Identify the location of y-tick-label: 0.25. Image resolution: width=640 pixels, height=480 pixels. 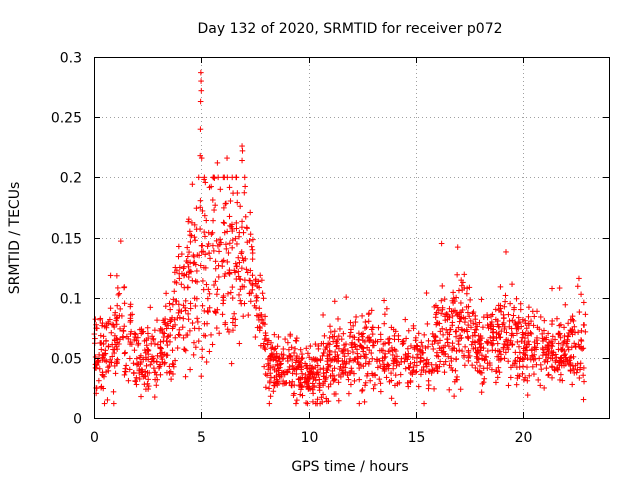
(66, 119).